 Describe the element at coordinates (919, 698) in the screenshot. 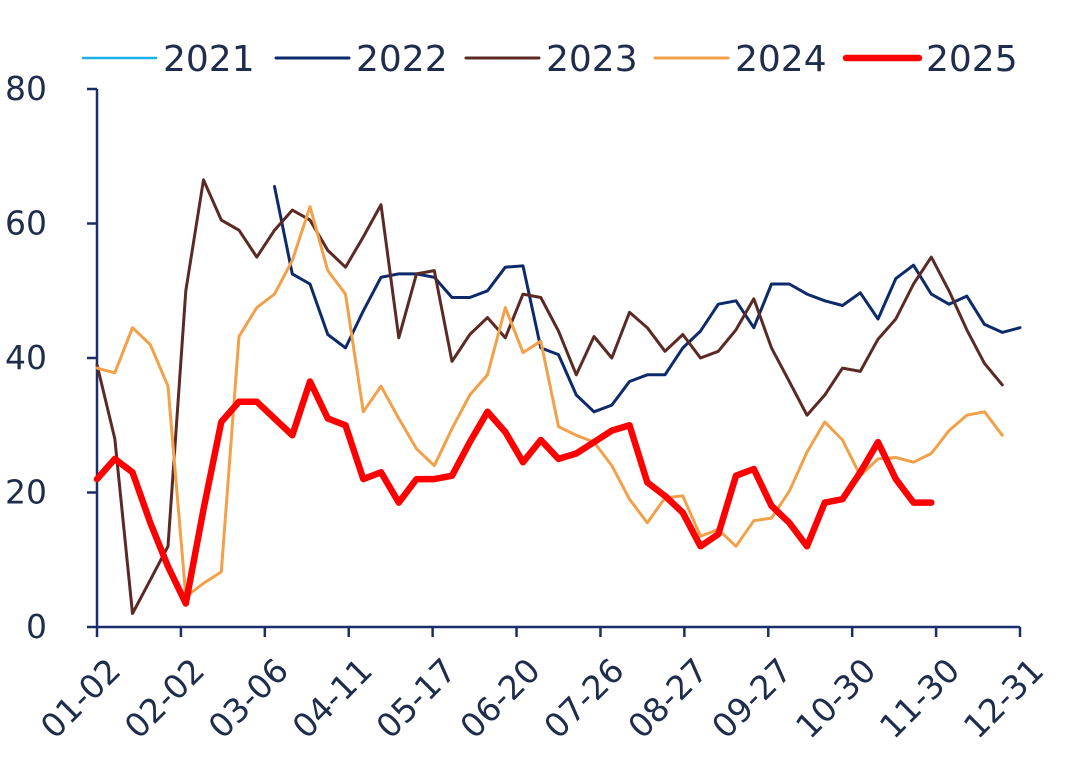

I see `x-tick-label: 11-30` at that location.